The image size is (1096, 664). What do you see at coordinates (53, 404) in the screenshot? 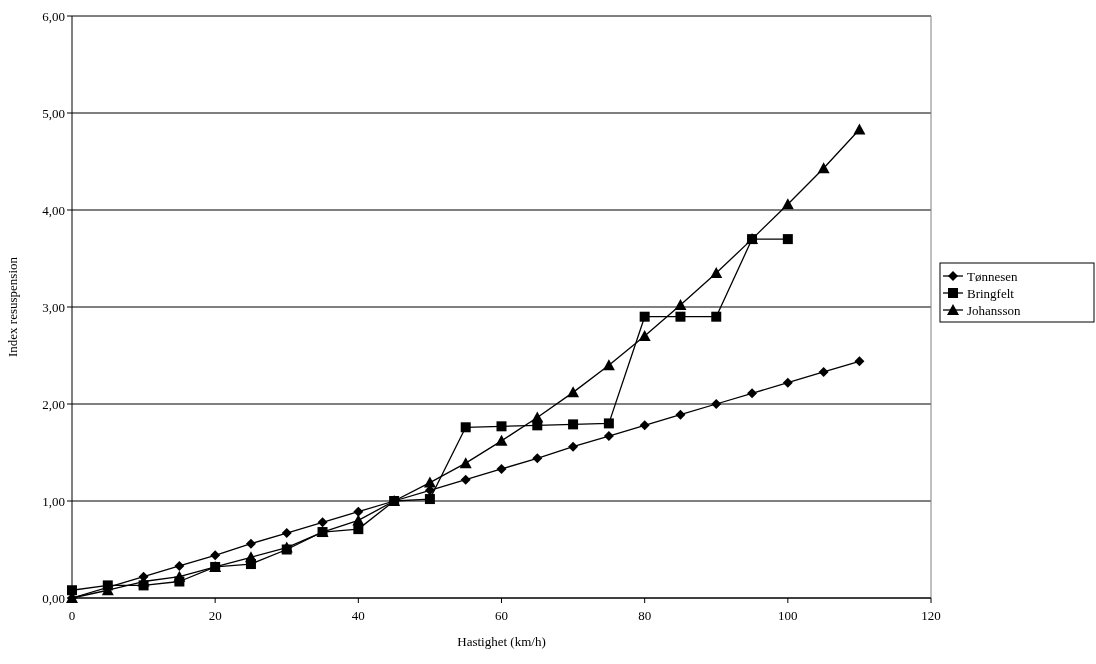
I see `y-tick-label: 2,00` at bounding box center [53, 404].